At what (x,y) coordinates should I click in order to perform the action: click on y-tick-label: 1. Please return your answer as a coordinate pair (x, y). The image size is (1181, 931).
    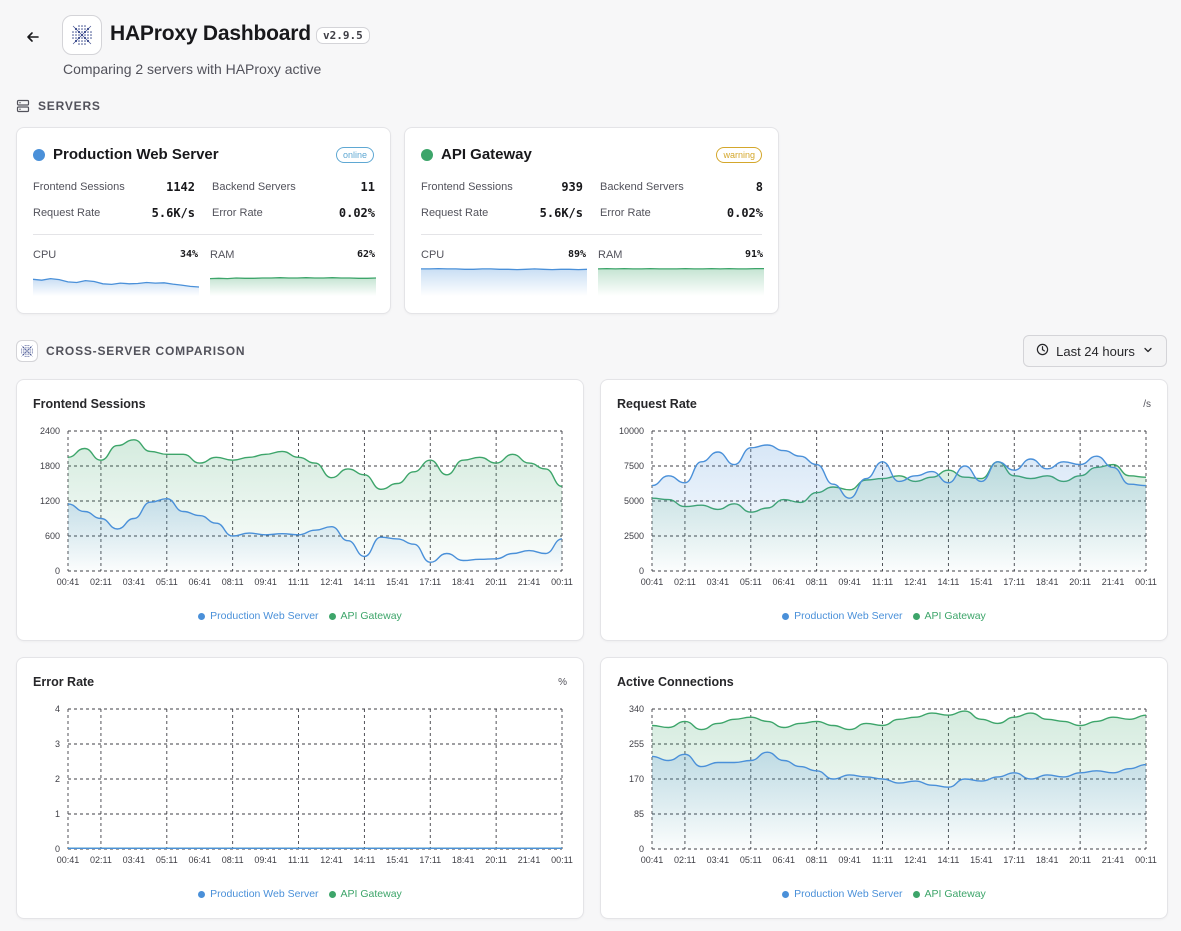
    Looking at the image, I should click on (57, 814).